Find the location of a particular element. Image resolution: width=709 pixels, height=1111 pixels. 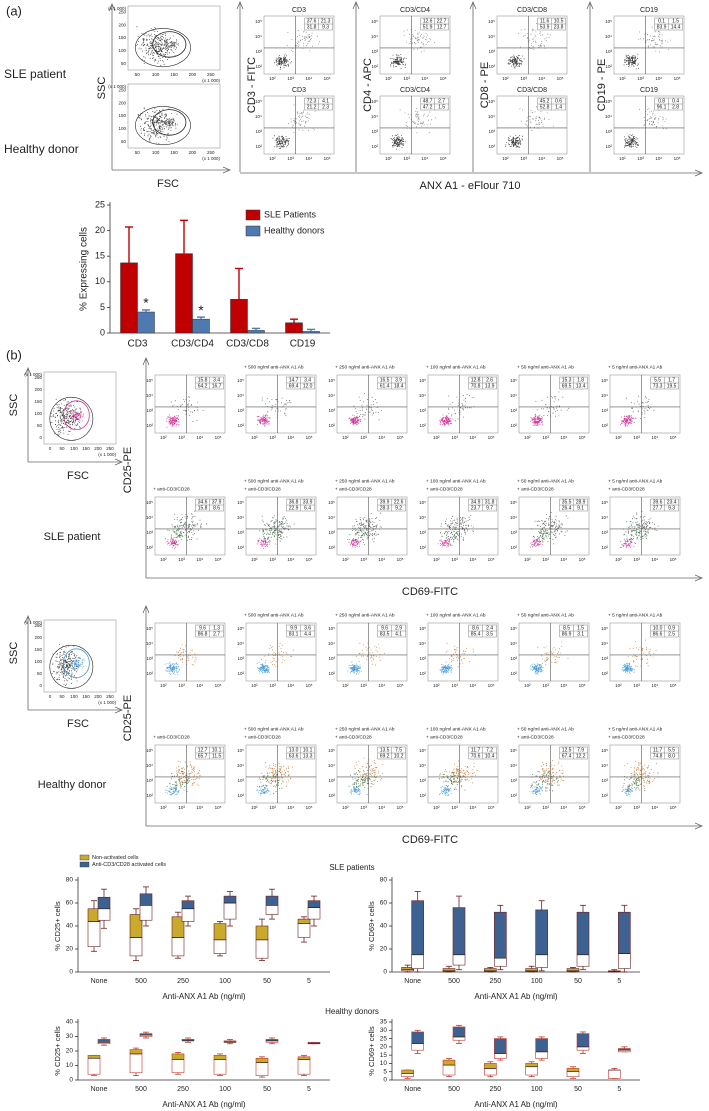

quadrant-percent: 12.0 is located at coordinates (308, 386).